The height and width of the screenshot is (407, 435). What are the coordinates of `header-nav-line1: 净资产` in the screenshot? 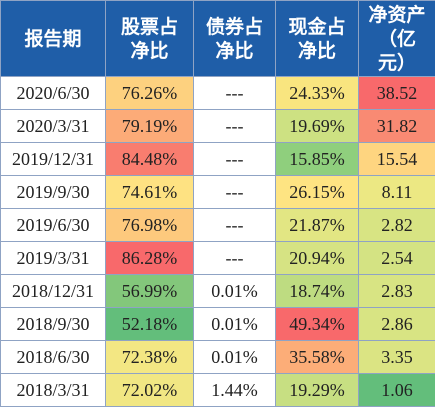 It's located at (397, 15).